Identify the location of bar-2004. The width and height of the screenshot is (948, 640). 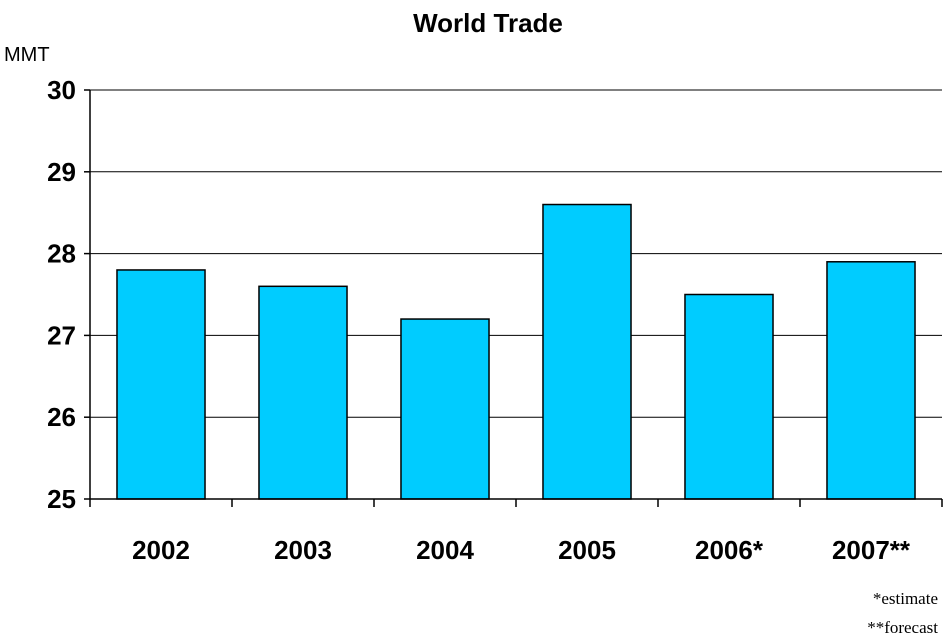
(445, 409).